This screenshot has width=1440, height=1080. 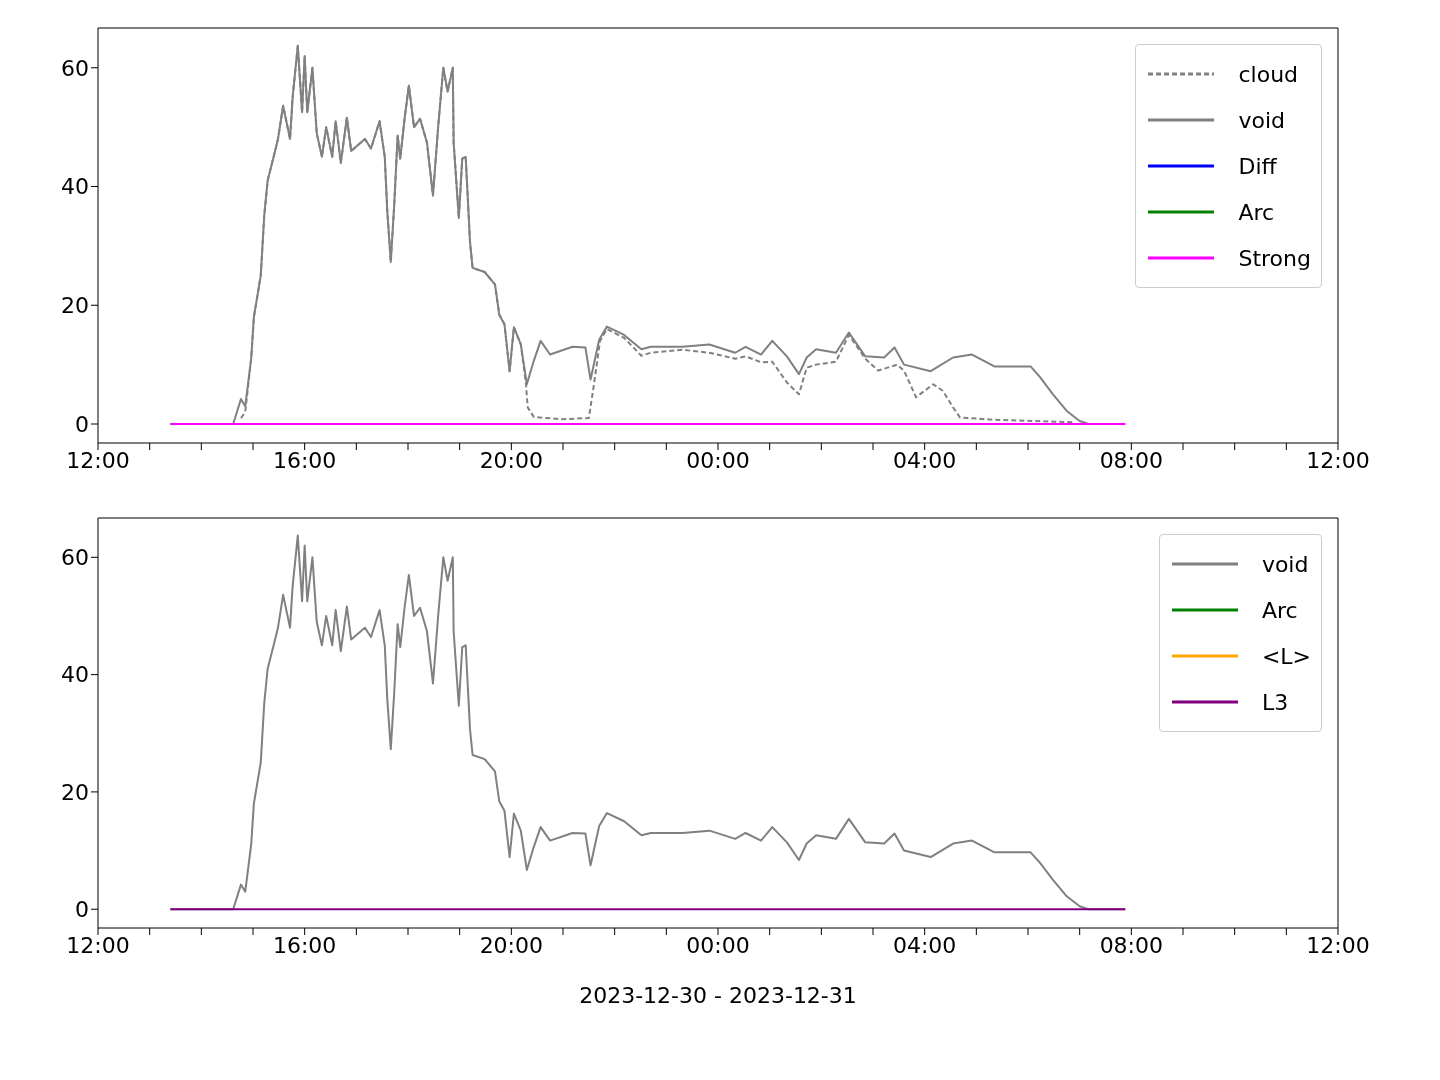 What do you see at coordinates (1274, 258) in the screenshot?
I see `legend-label: Strong` at bounding box center [1274, 258].